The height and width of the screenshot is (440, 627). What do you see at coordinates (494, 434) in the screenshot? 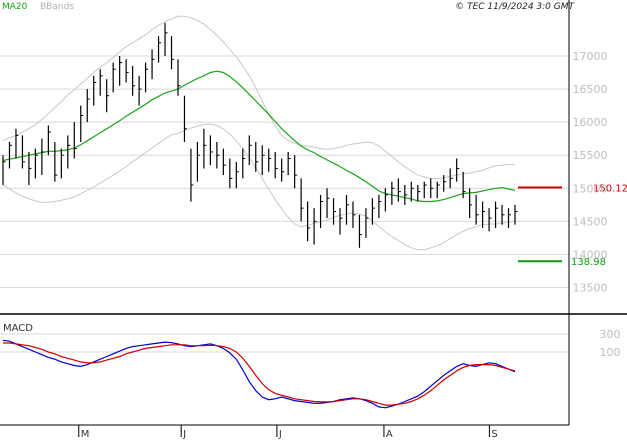
I see `x-tick-label: S` at bounding box center [494, 434].